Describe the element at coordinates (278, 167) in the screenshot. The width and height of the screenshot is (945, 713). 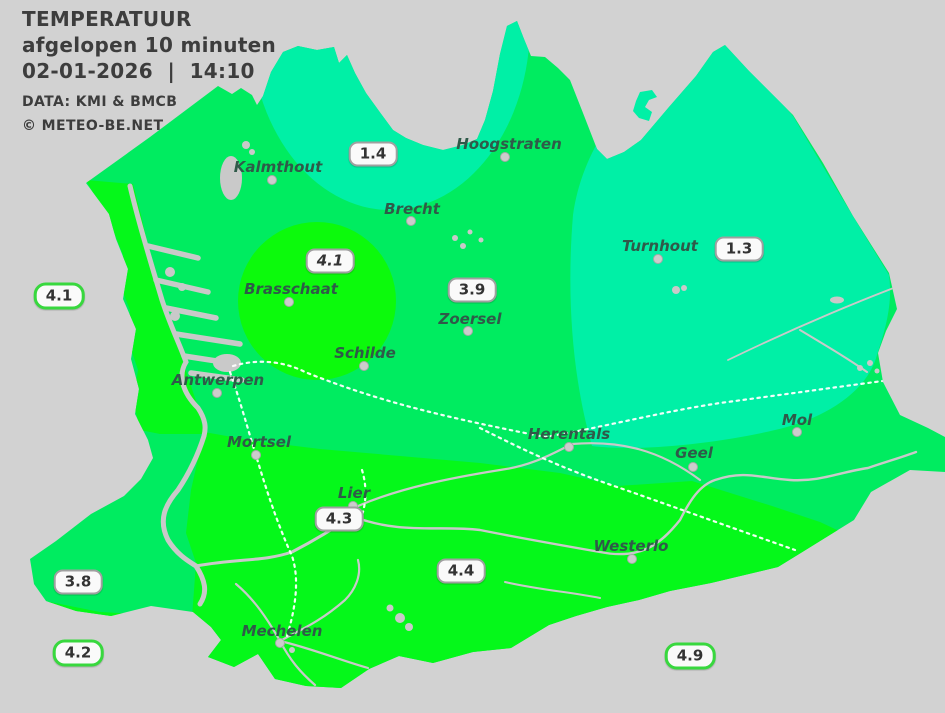
I see `city-label-kalmthout: Kalmthout` at that location.